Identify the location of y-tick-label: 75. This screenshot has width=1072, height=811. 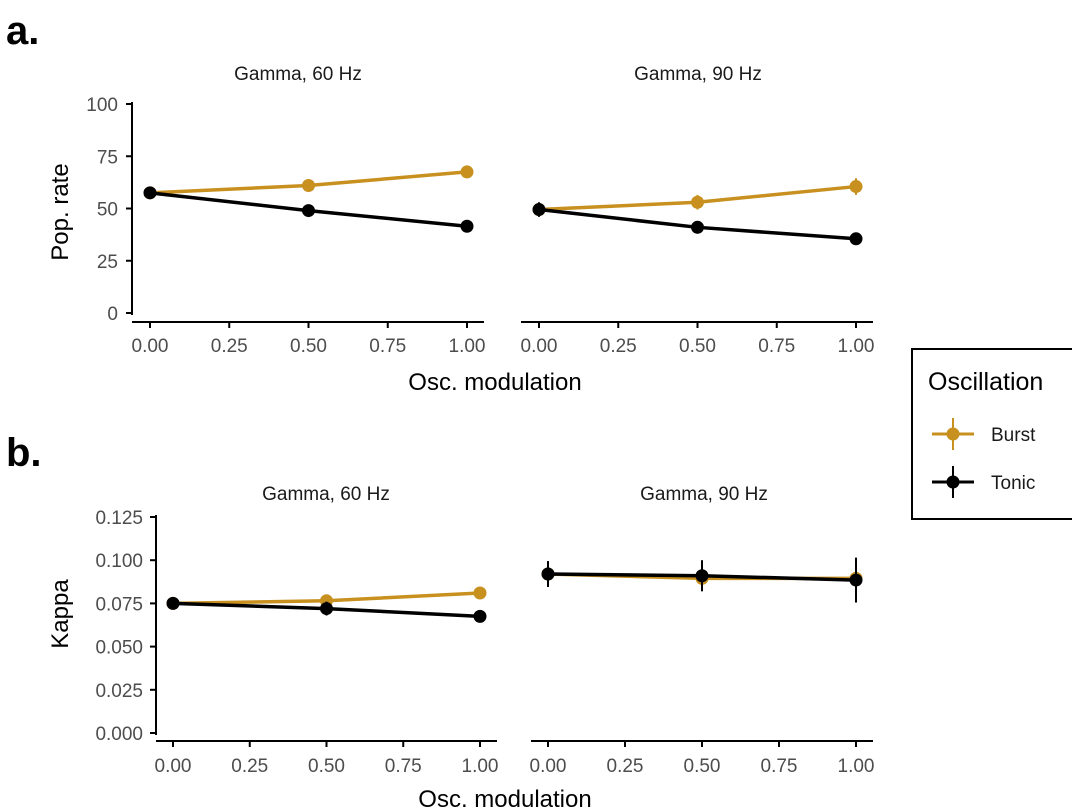
(107, 157).